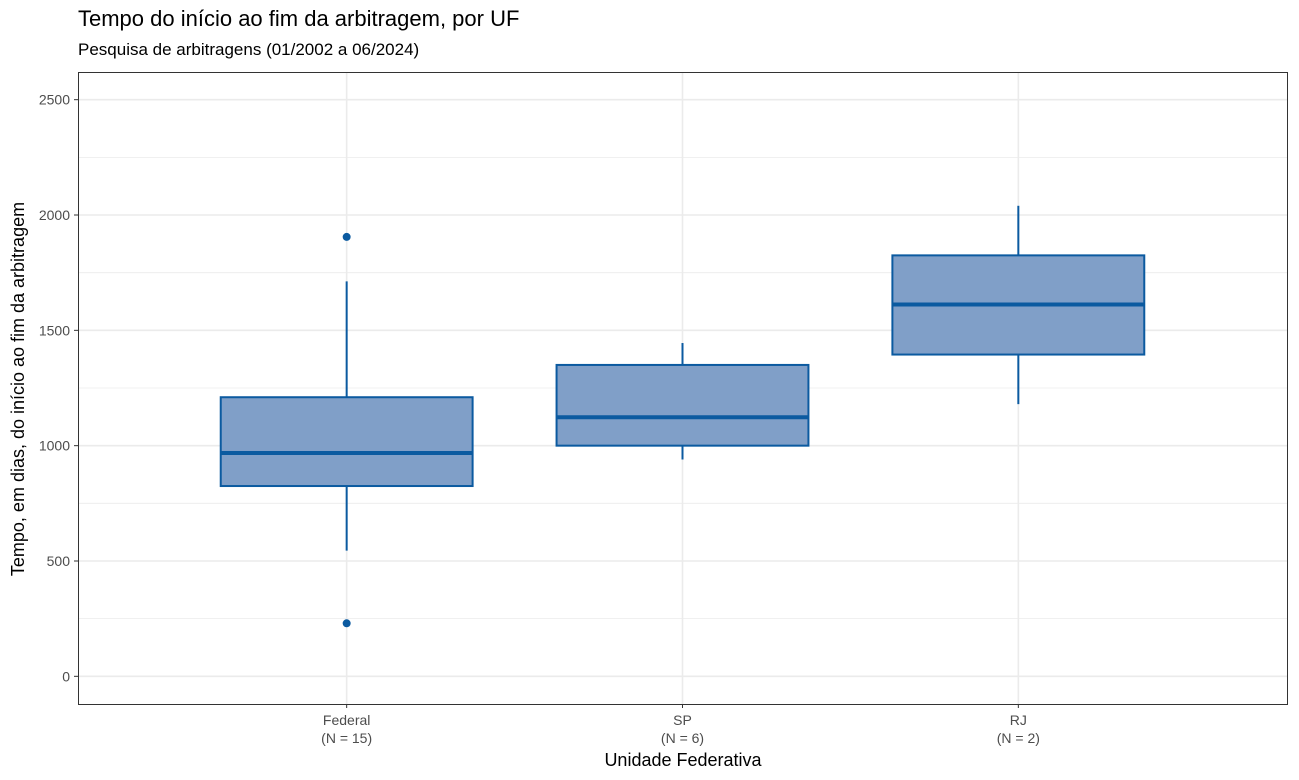 The width and height of the screenshot is (1299, 780). I want to click on box-federal, so click(346, 430).